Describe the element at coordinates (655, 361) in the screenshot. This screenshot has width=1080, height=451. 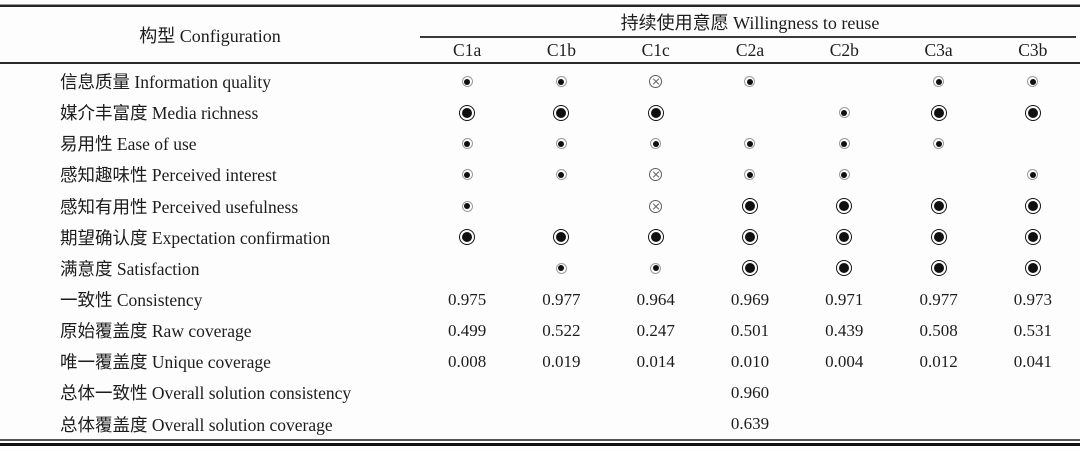
I see `cell-c1c: 0.014` at that location.